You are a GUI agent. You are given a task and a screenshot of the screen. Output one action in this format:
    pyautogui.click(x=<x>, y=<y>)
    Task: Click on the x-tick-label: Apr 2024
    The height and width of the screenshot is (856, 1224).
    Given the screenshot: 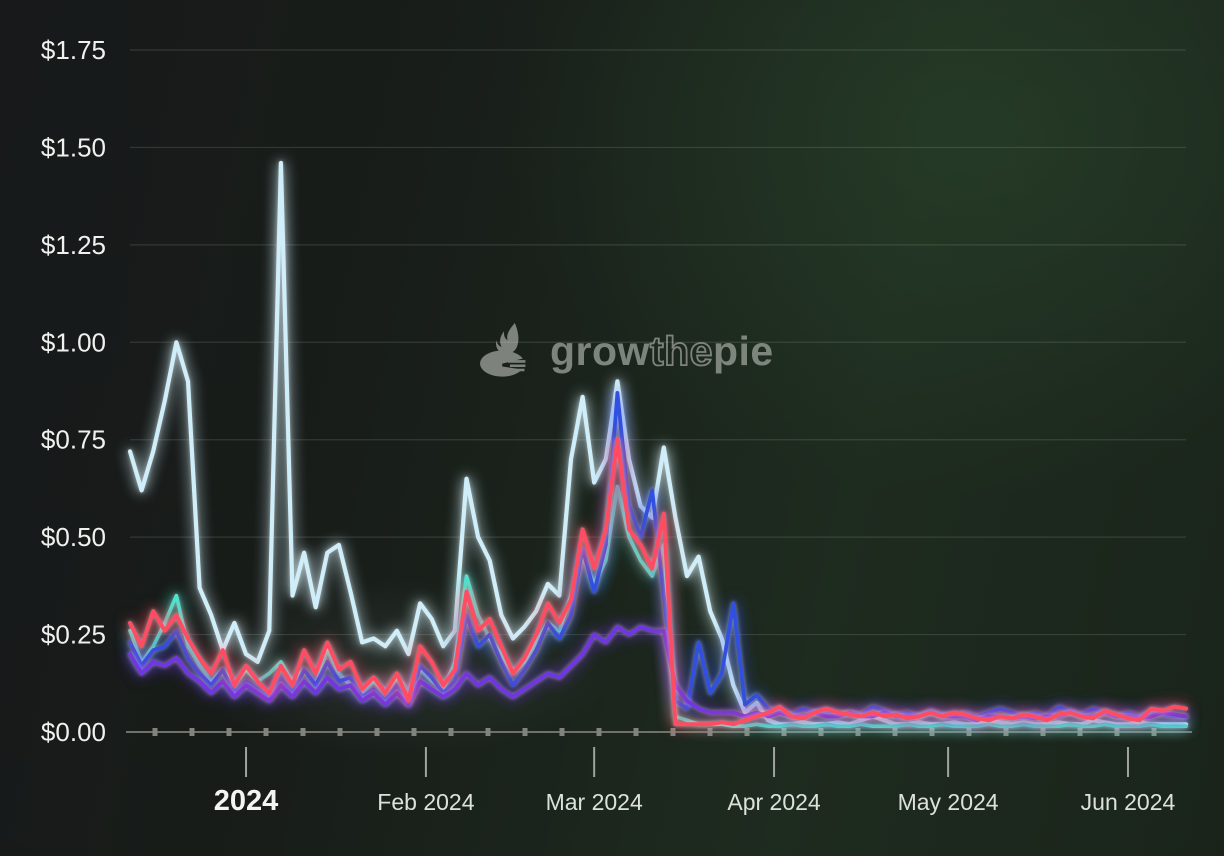 What is the action you would take?
    pyautogui.click(x=774, y=802)
    